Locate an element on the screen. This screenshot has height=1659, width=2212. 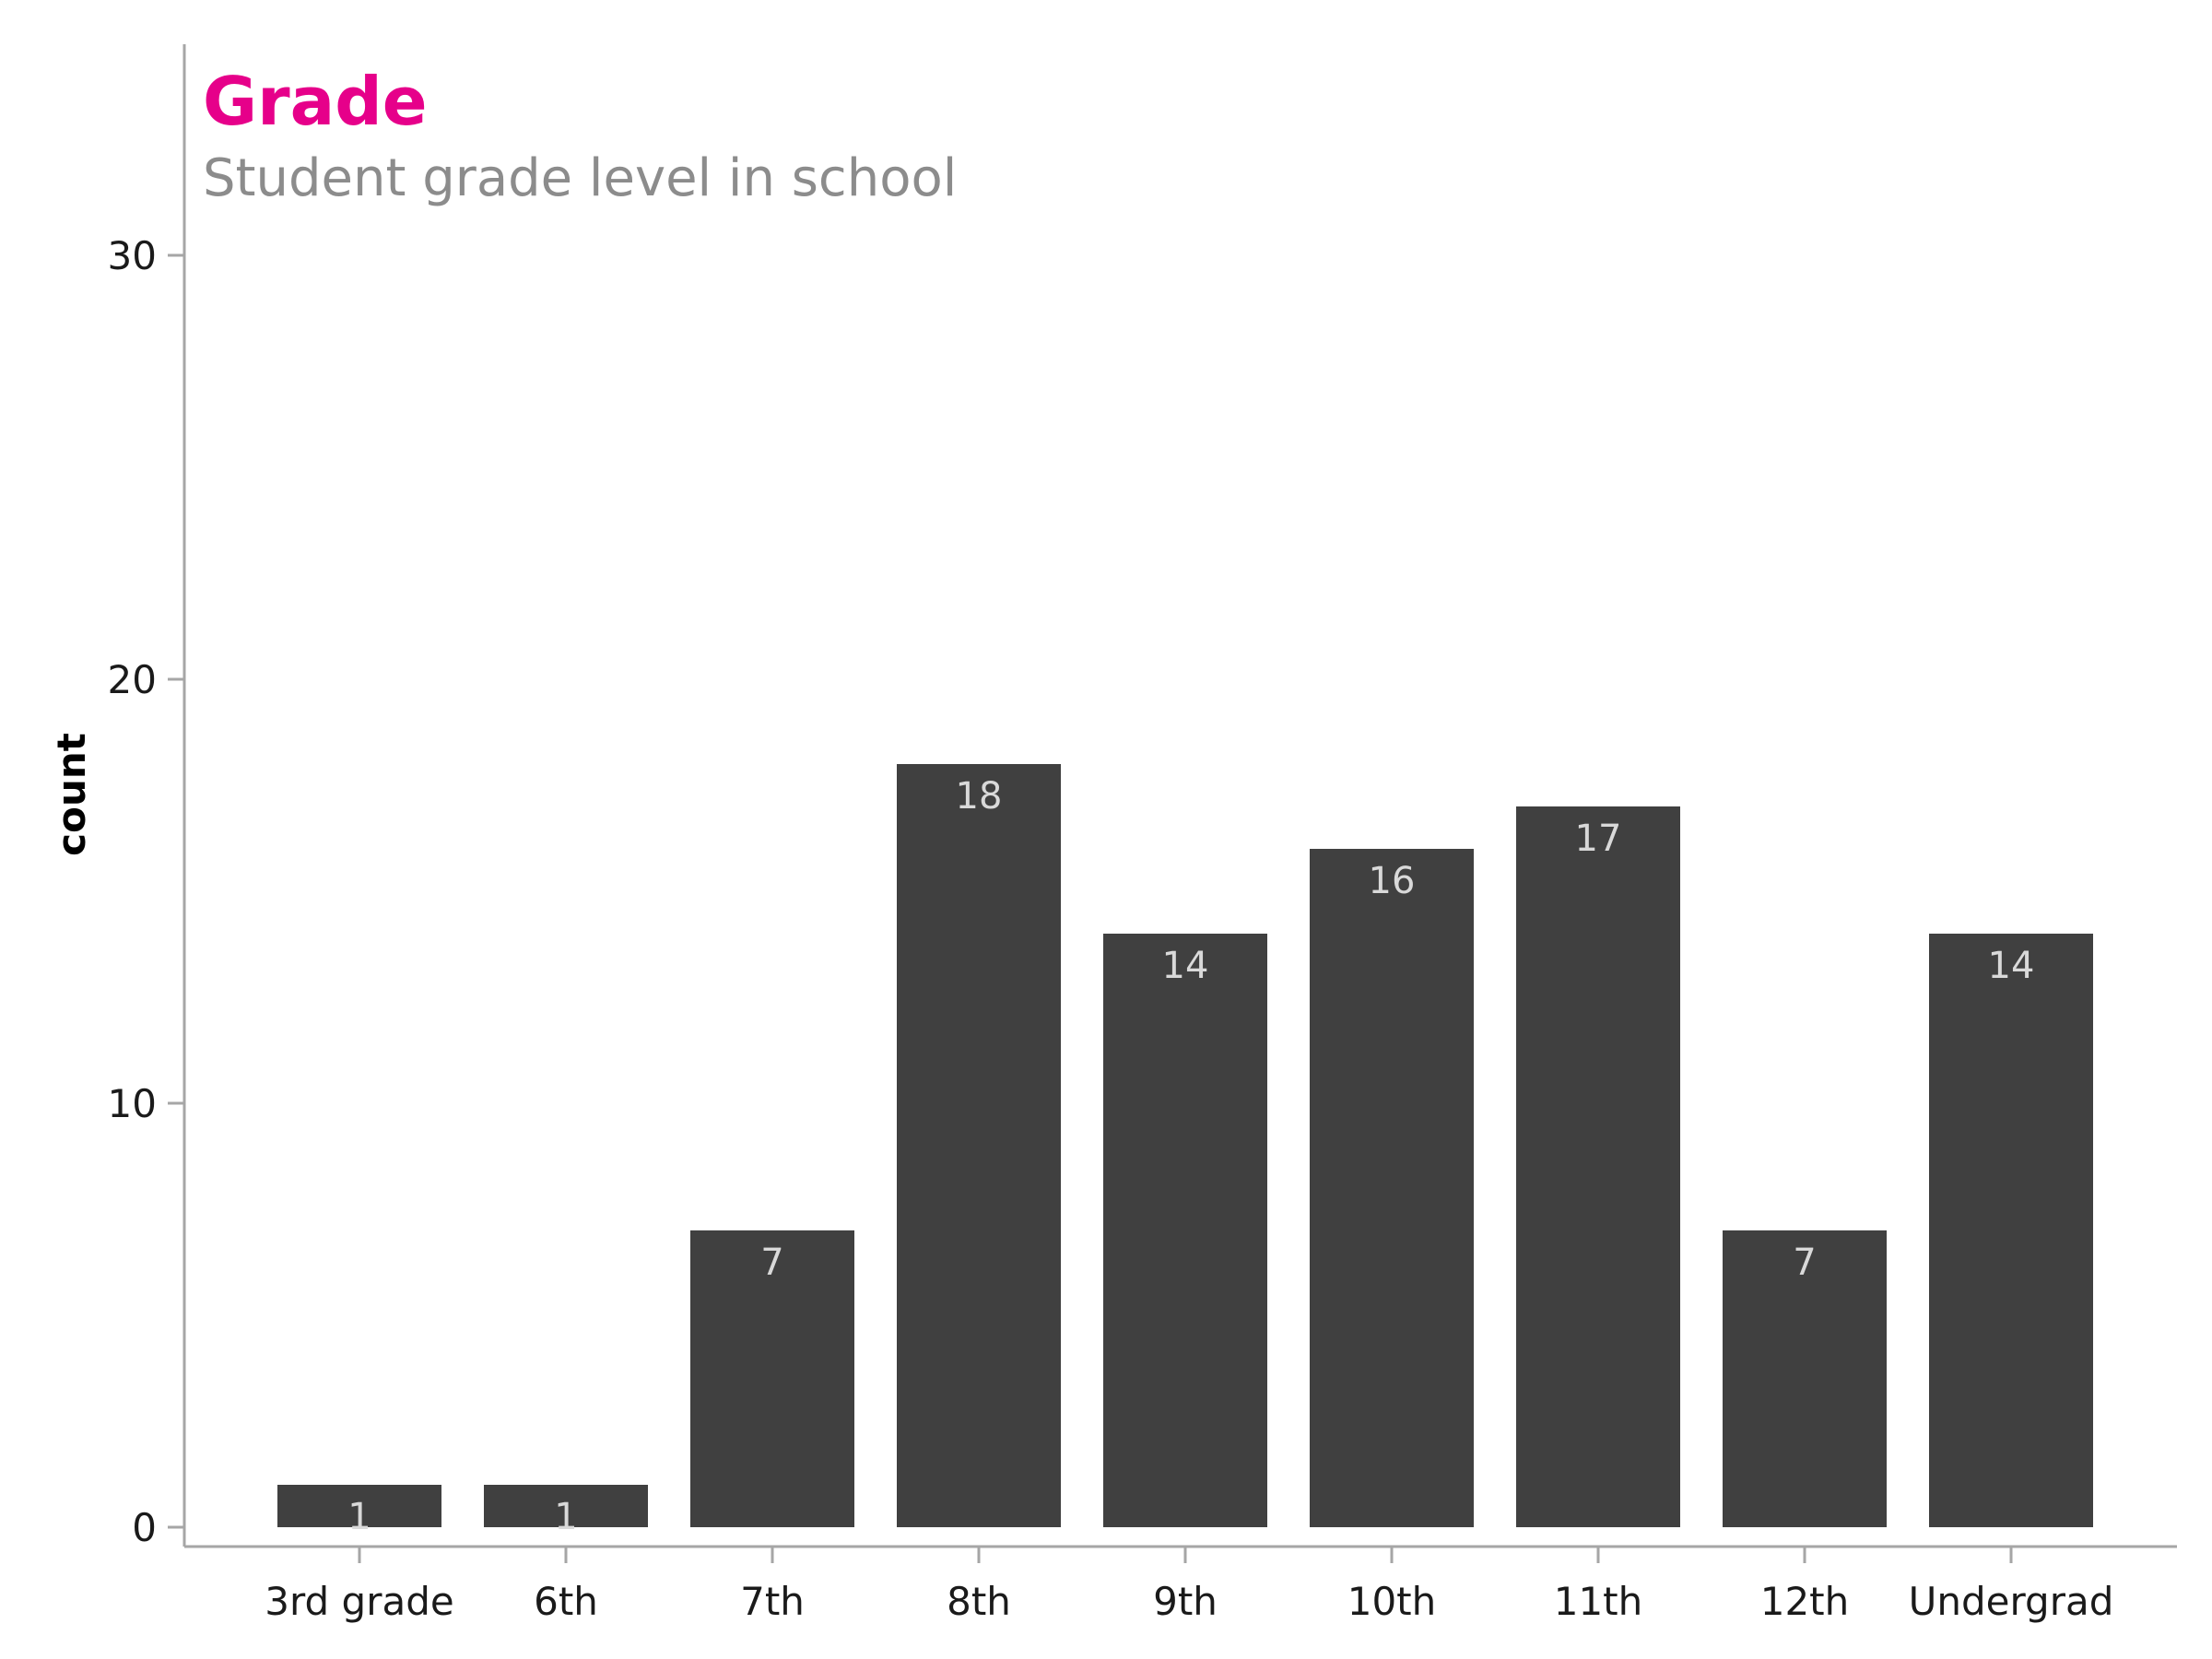
x-tick-label: 12th is located at coordinates (1805, 1601).